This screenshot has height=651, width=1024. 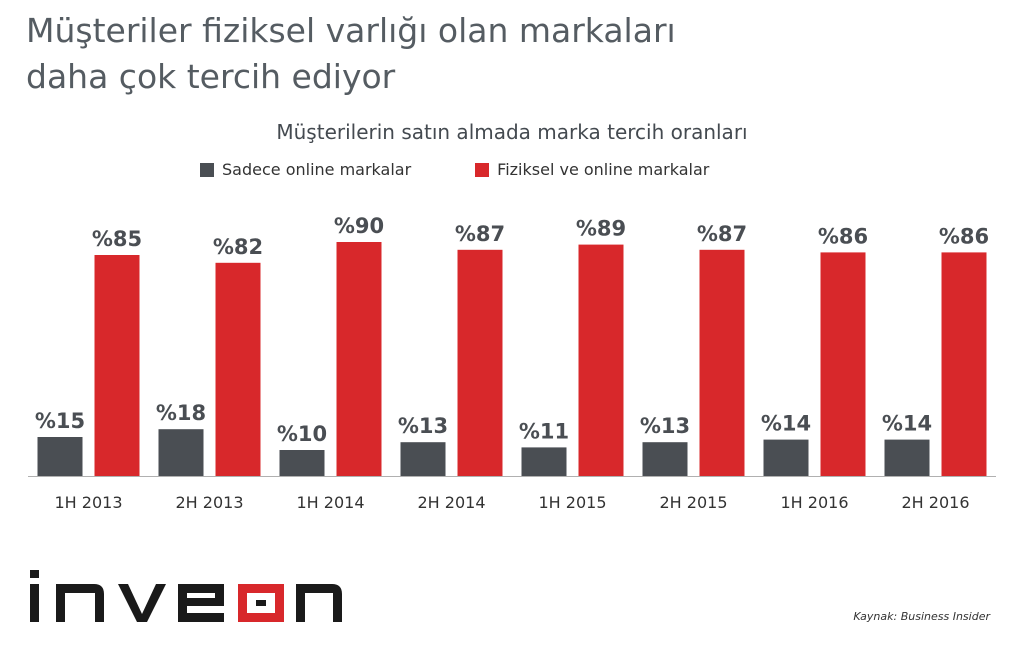 What do you see at coordinates (317, 169) in the screenshot?
I see `legend-label-online: Sadece online markalar` at bounding box center [317, 169].